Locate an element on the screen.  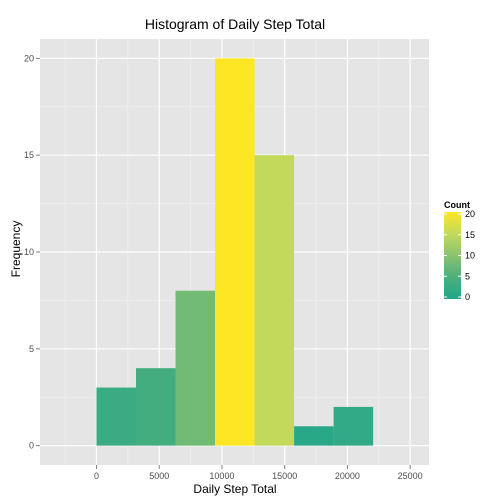
x-tick-label: 0 is located at coordinates (96, 476).